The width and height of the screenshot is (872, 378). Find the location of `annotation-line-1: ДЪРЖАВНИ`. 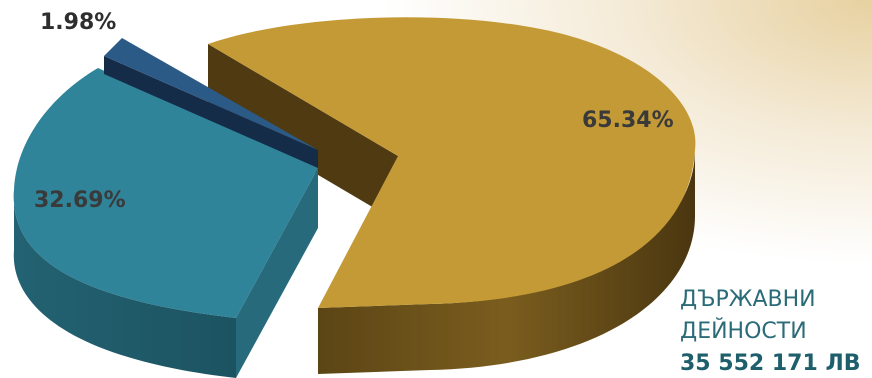

annotation-line-1: ДЪРЖАВНИ is located at coordinates (748, 299).